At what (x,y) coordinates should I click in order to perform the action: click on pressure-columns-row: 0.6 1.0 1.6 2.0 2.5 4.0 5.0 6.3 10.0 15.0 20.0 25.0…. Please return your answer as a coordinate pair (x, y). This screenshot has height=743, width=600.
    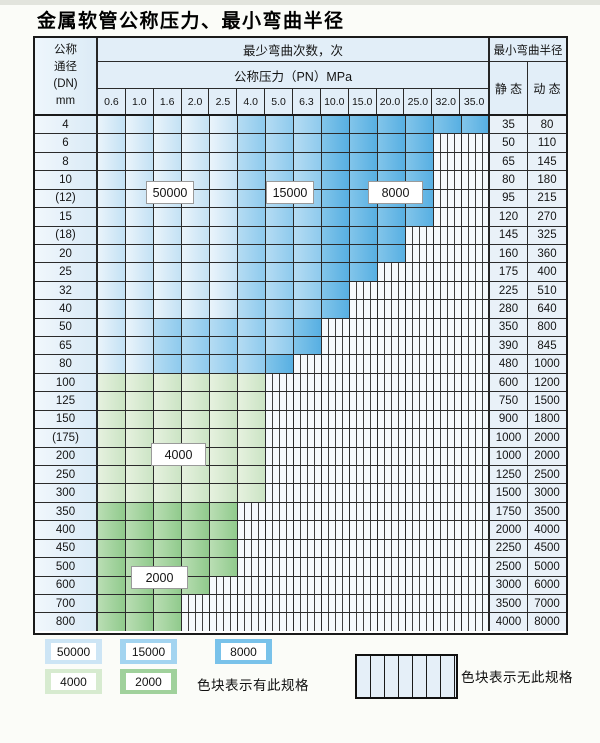
    Looking at the image, I should click on (293, 101).